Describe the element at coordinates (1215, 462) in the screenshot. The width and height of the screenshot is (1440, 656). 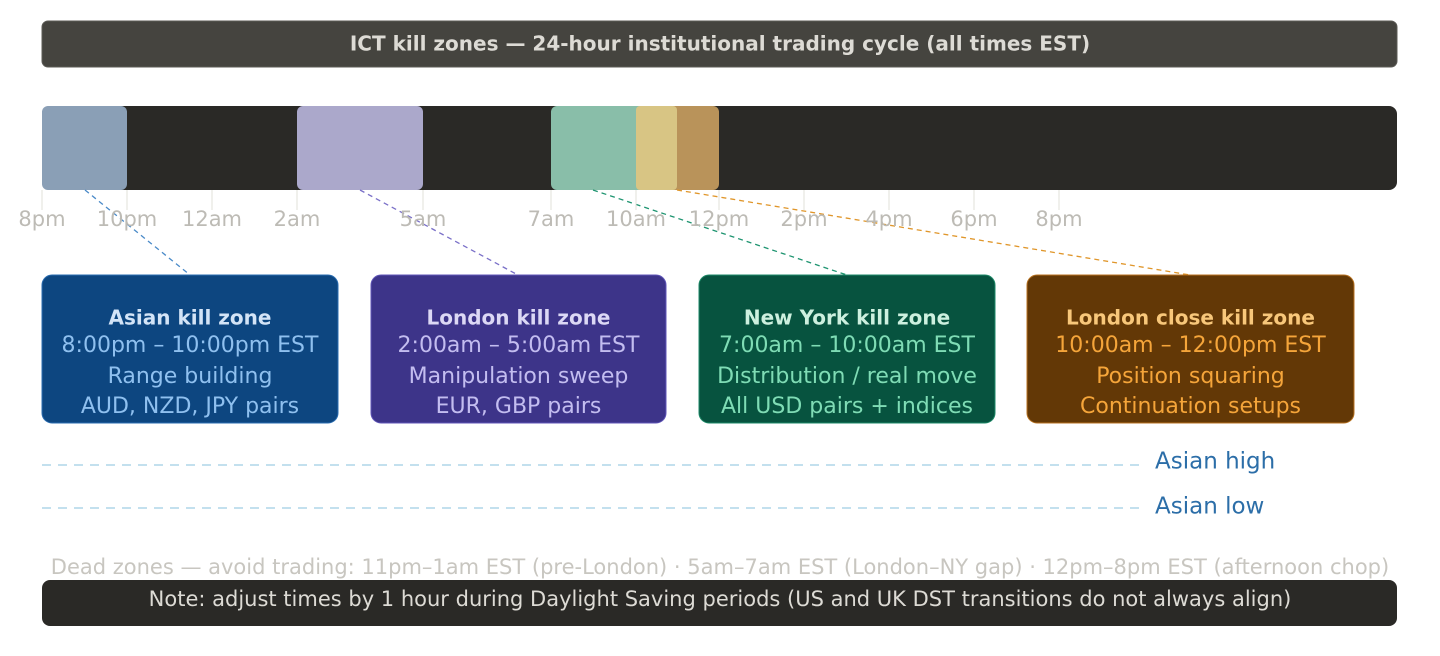
I see `level-label: Asian high` at that location.